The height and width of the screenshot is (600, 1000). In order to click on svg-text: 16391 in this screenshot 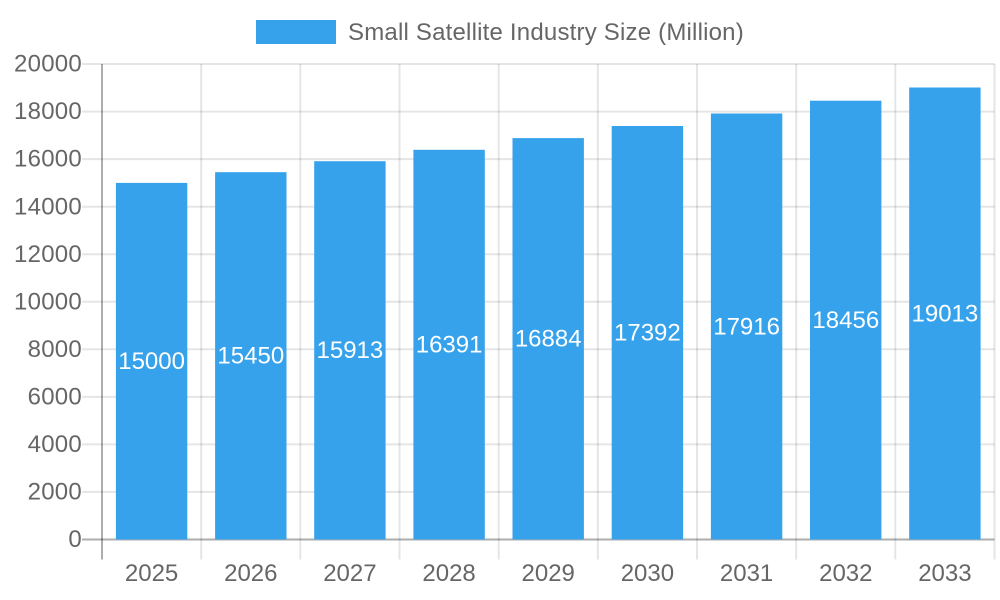, I will do `click(449, 345)`.